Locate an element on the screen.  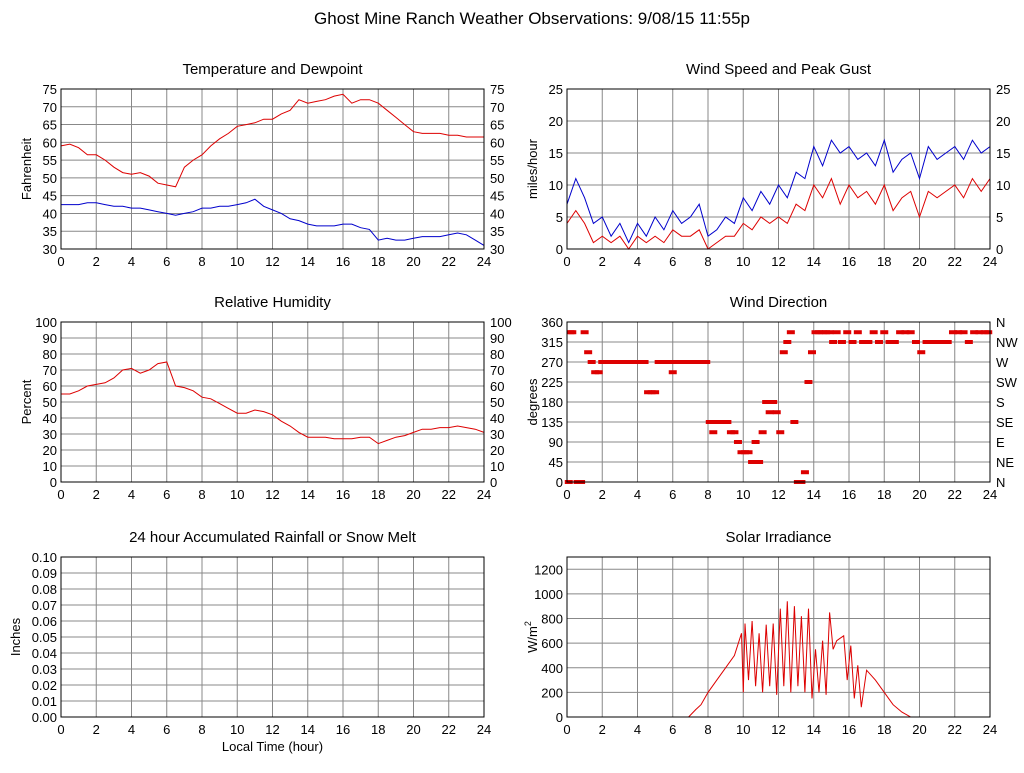
solar-frame is located at coordinates (778, 637).